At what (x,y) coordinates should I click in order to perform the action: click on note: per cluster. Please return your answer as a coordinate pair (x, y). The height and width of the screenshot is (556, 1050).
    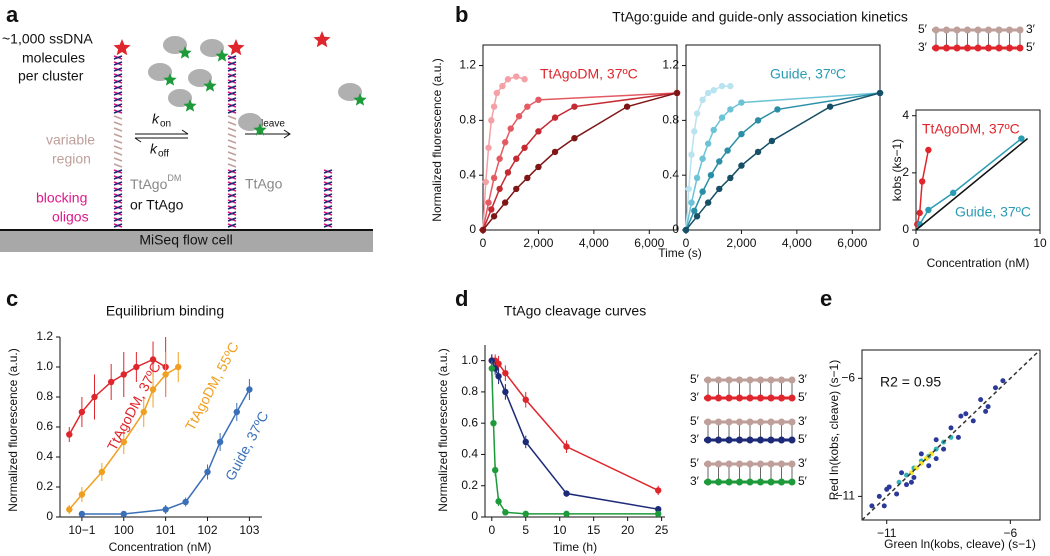
    Looking at the image, I should click on (51, 76).